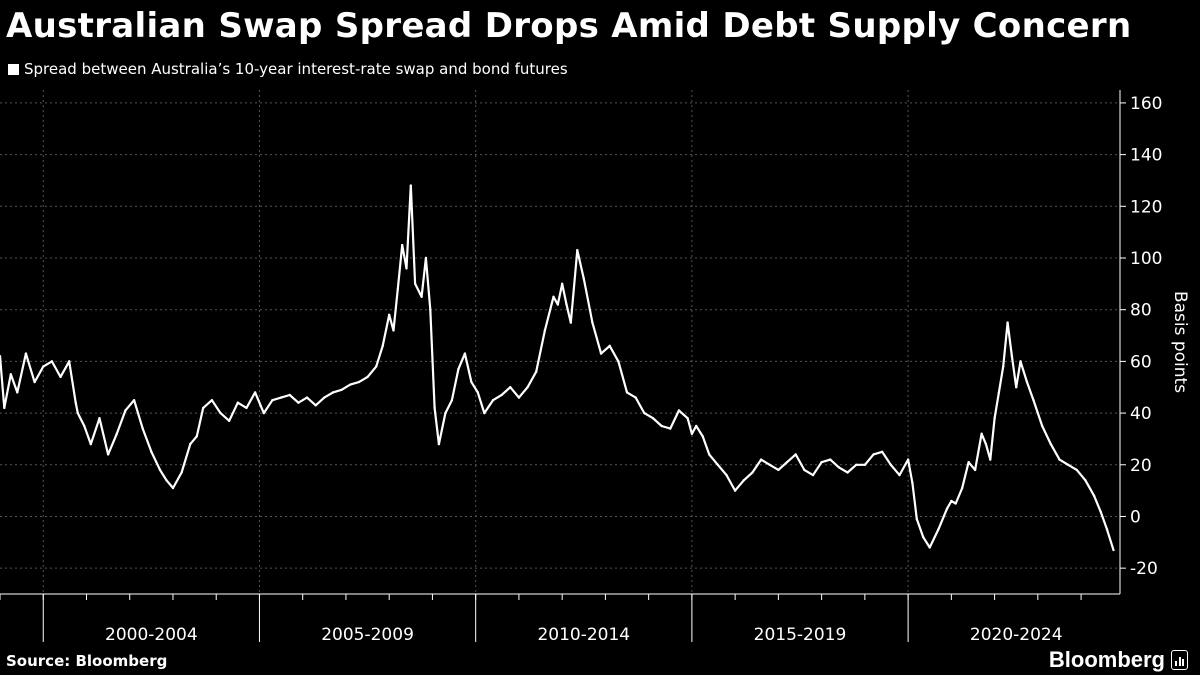 The width and height of the screenshot is (1200, 675). What do you see at coordinates (151, 635) in the screenshot?
I see `x-tick-label: 2000-2004` at bounding box center [151, 635].